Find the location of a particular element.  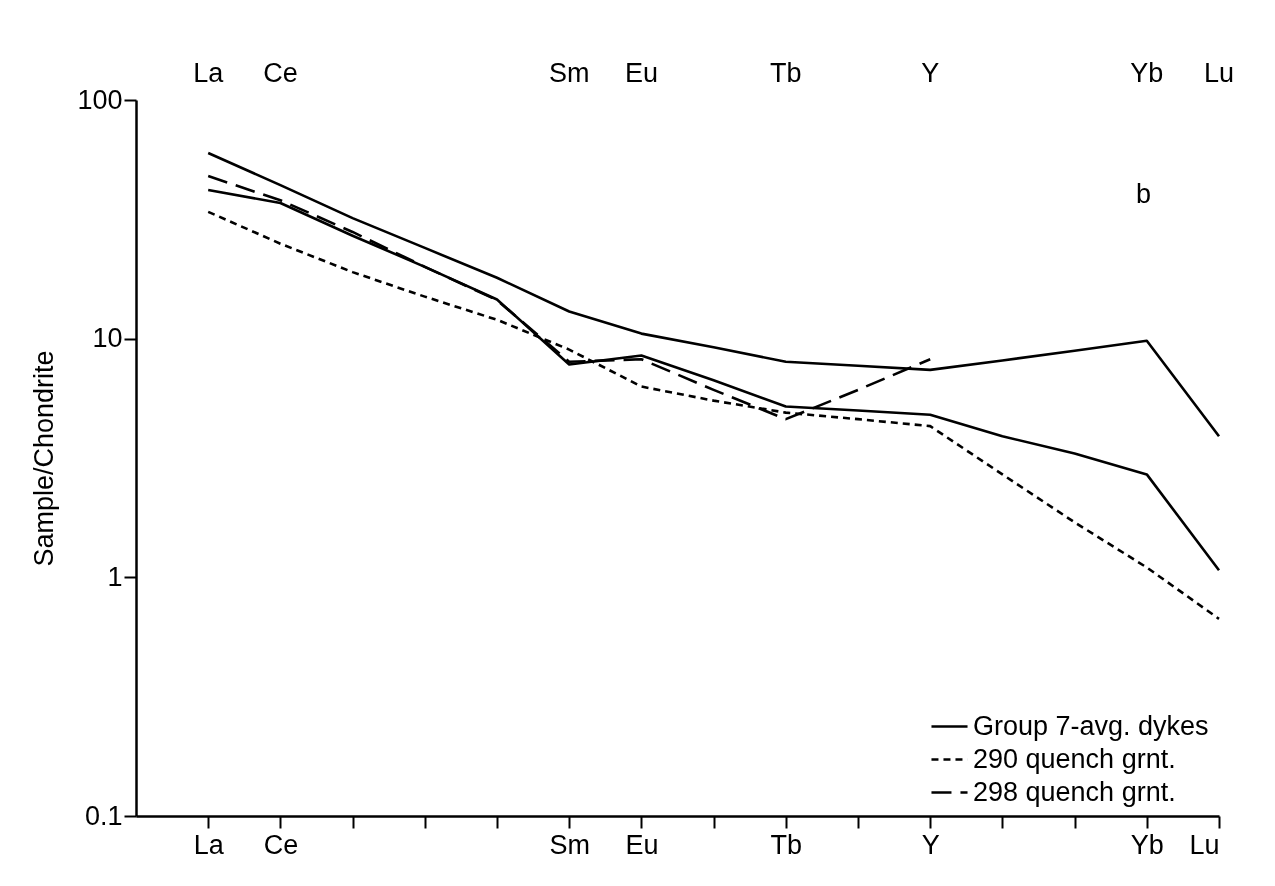

category-label: Y is located at coordinates (930, 844).